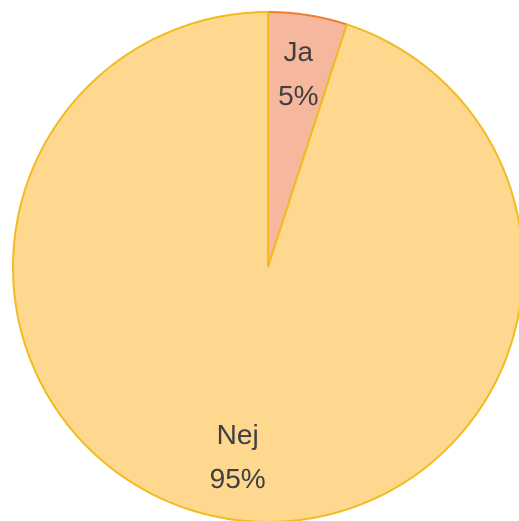 This screenshot has width=519, height=521. Describe the element at coordinates (299, 51) in the screenshot. I see `slice-category-label: Ja` at that location.